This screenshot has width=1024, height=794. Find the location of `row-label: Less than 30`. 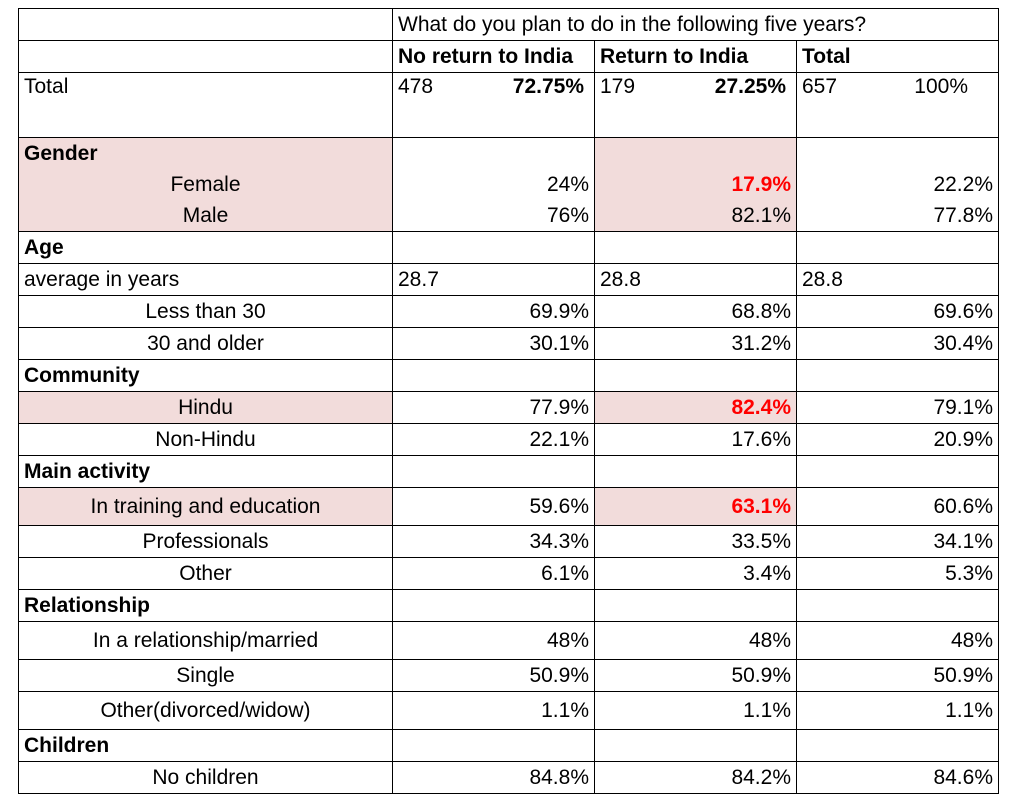

row-label: Less than 30 is located at coordinates (205, 311).